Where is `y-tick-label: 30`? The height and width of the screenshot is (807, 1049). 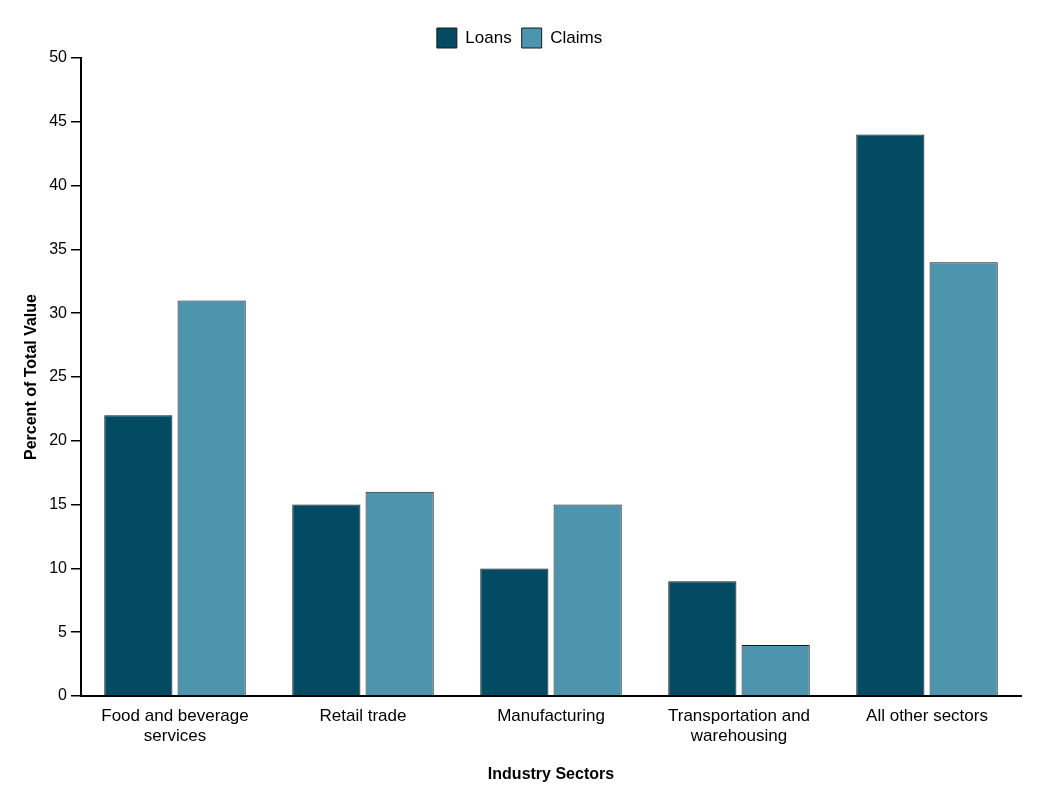
y-tick-label: 30 is located at coordinates (58, 312).